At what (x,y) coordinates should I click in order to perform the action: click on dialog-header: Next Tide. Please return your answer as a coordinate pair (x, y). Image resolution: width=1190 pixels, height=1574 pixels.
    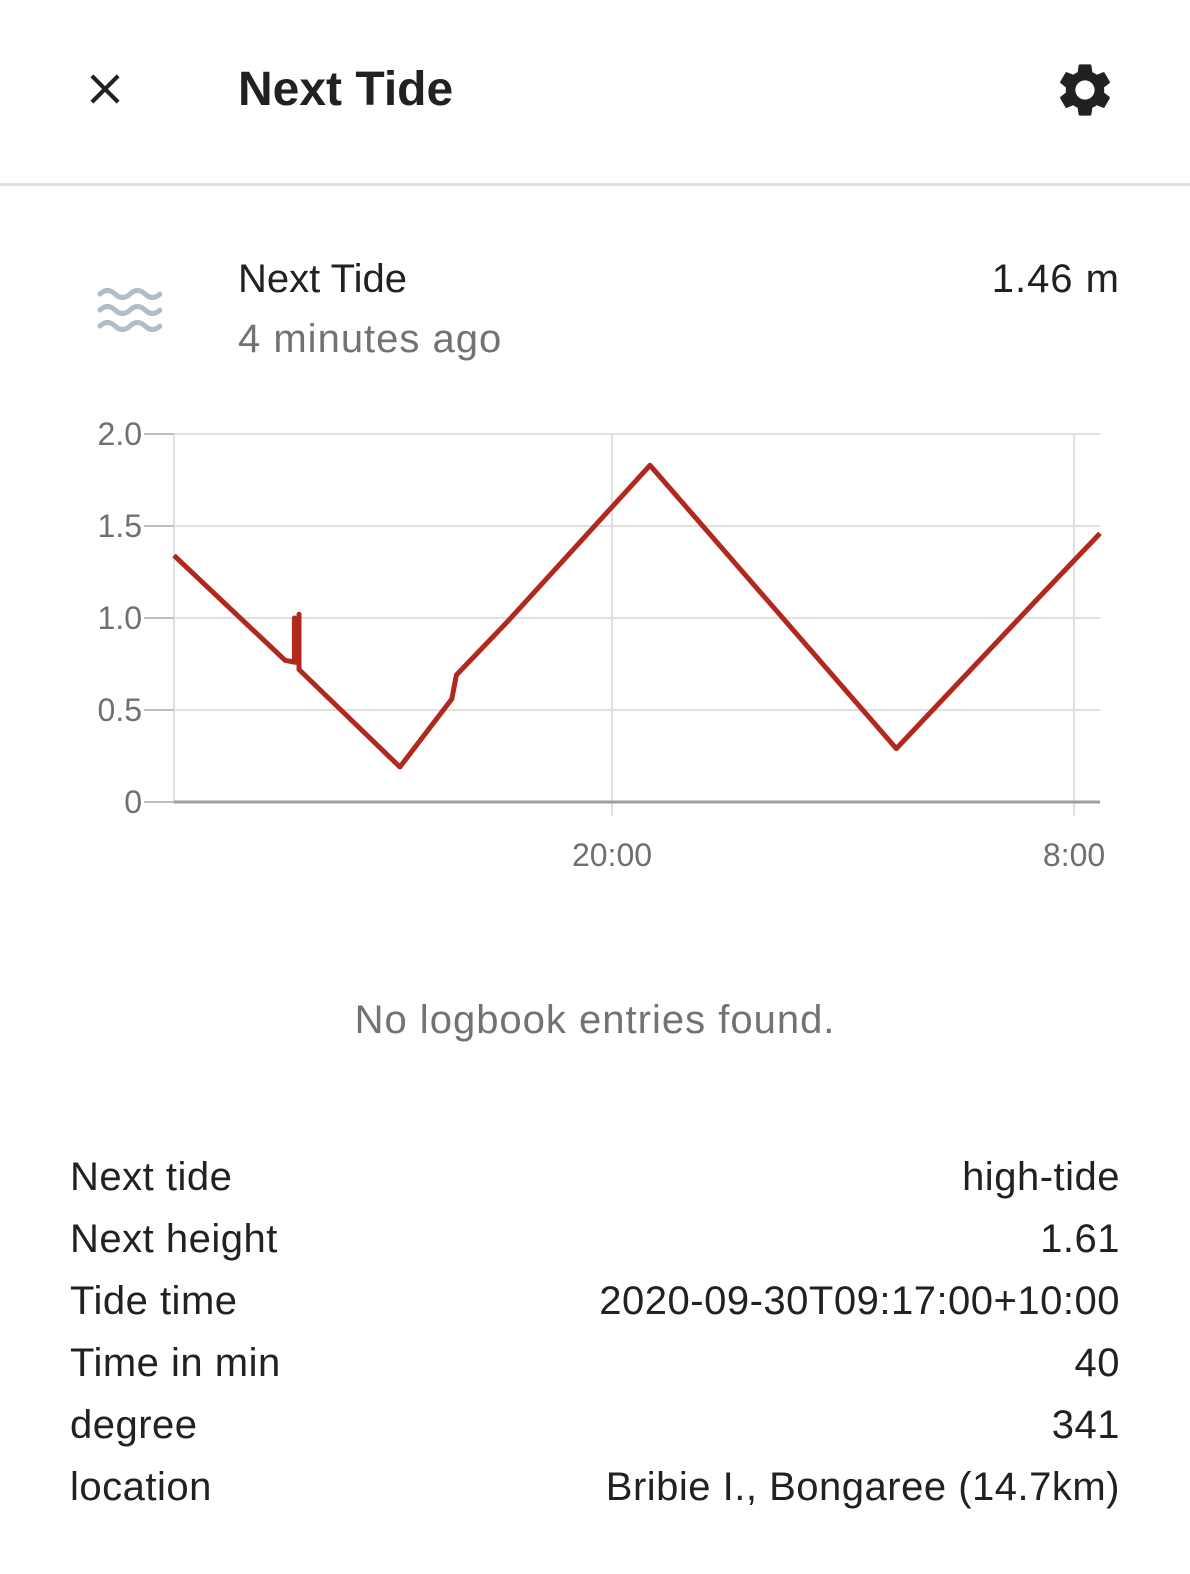
    Looking at the image, I should click on (595, 93).